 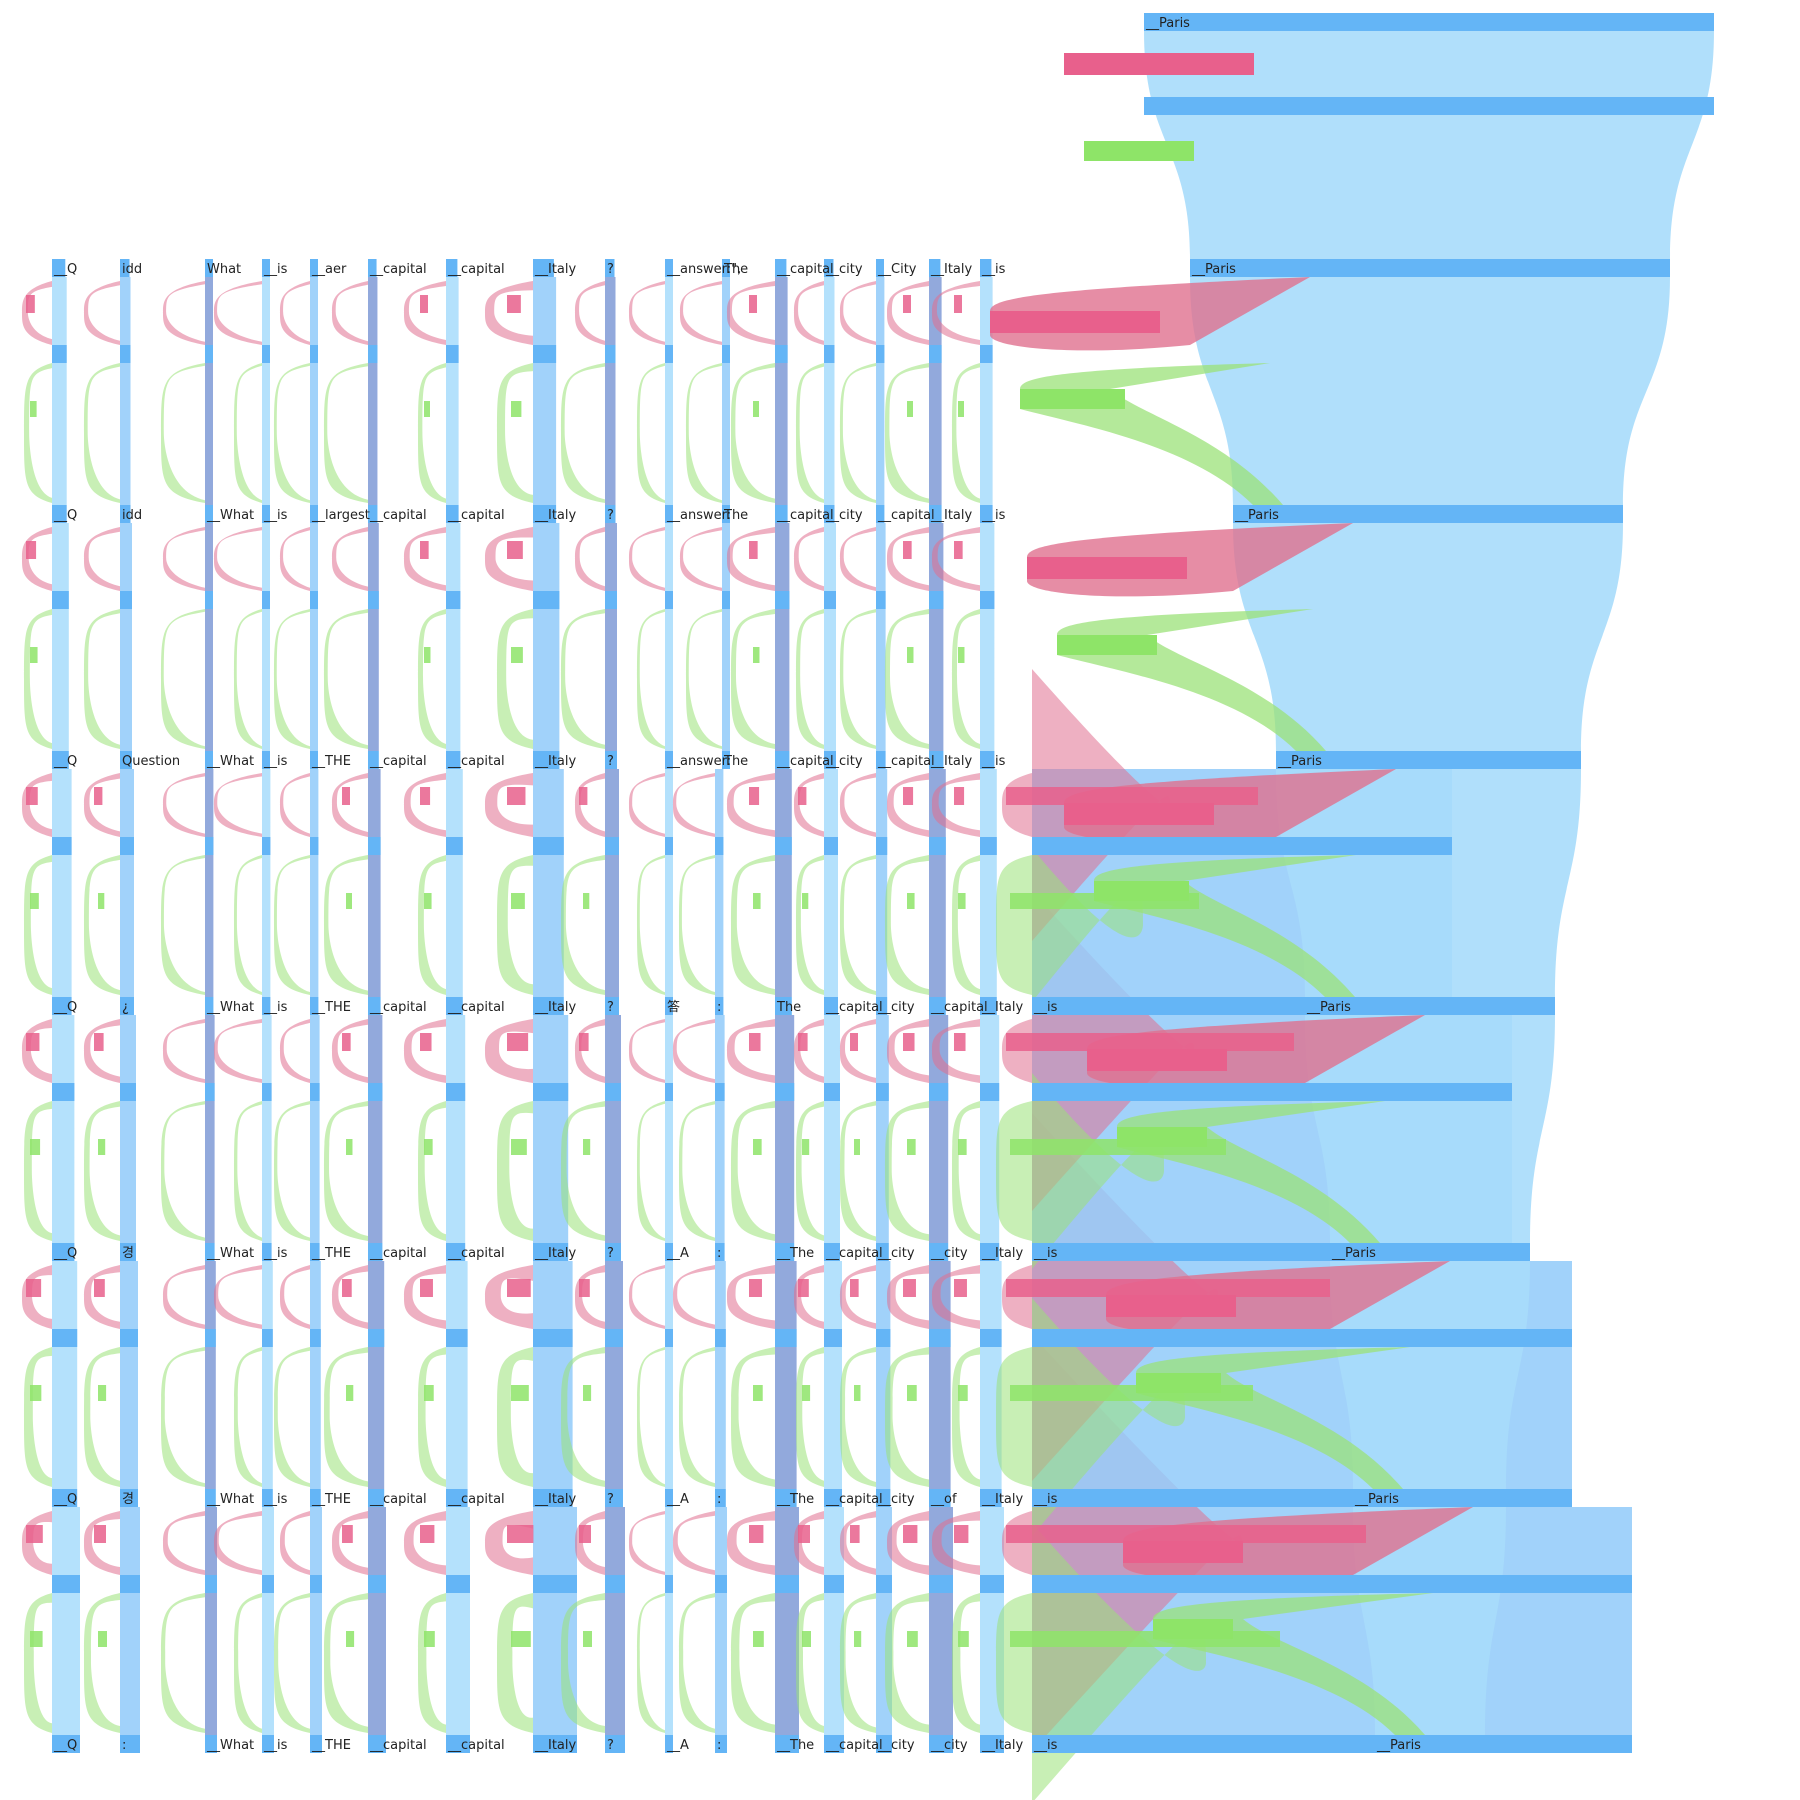 What do you see at coordinates (128, 1253) in the screenshot?
I see `token-label: 경` at bounding box center [128, 1253].